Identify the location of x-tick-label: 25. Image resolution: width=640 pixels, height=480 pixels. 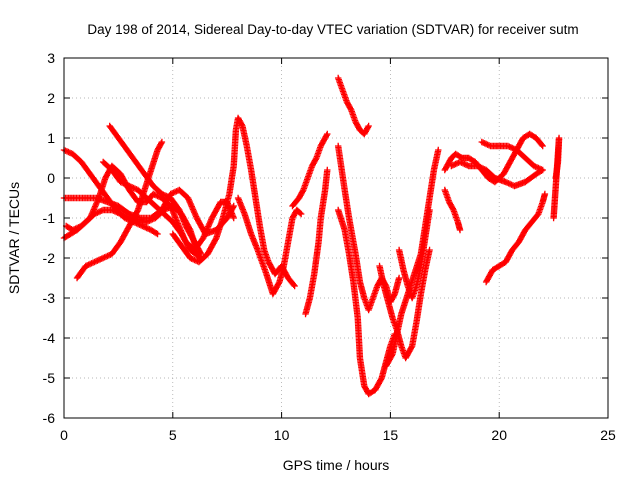
(608, 435).